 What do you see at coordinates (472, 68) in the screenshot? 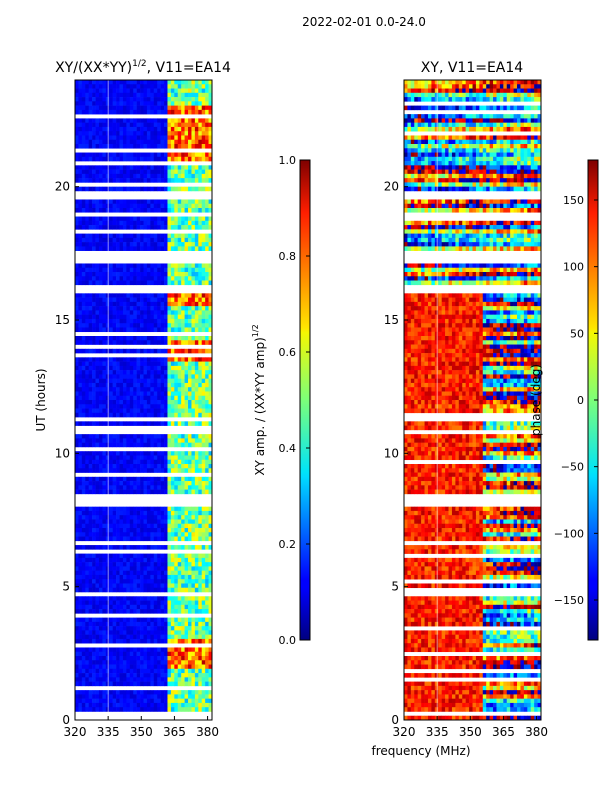
I see `right-panel-title: XY, V11=EA14` at bounding box center [472, 68].